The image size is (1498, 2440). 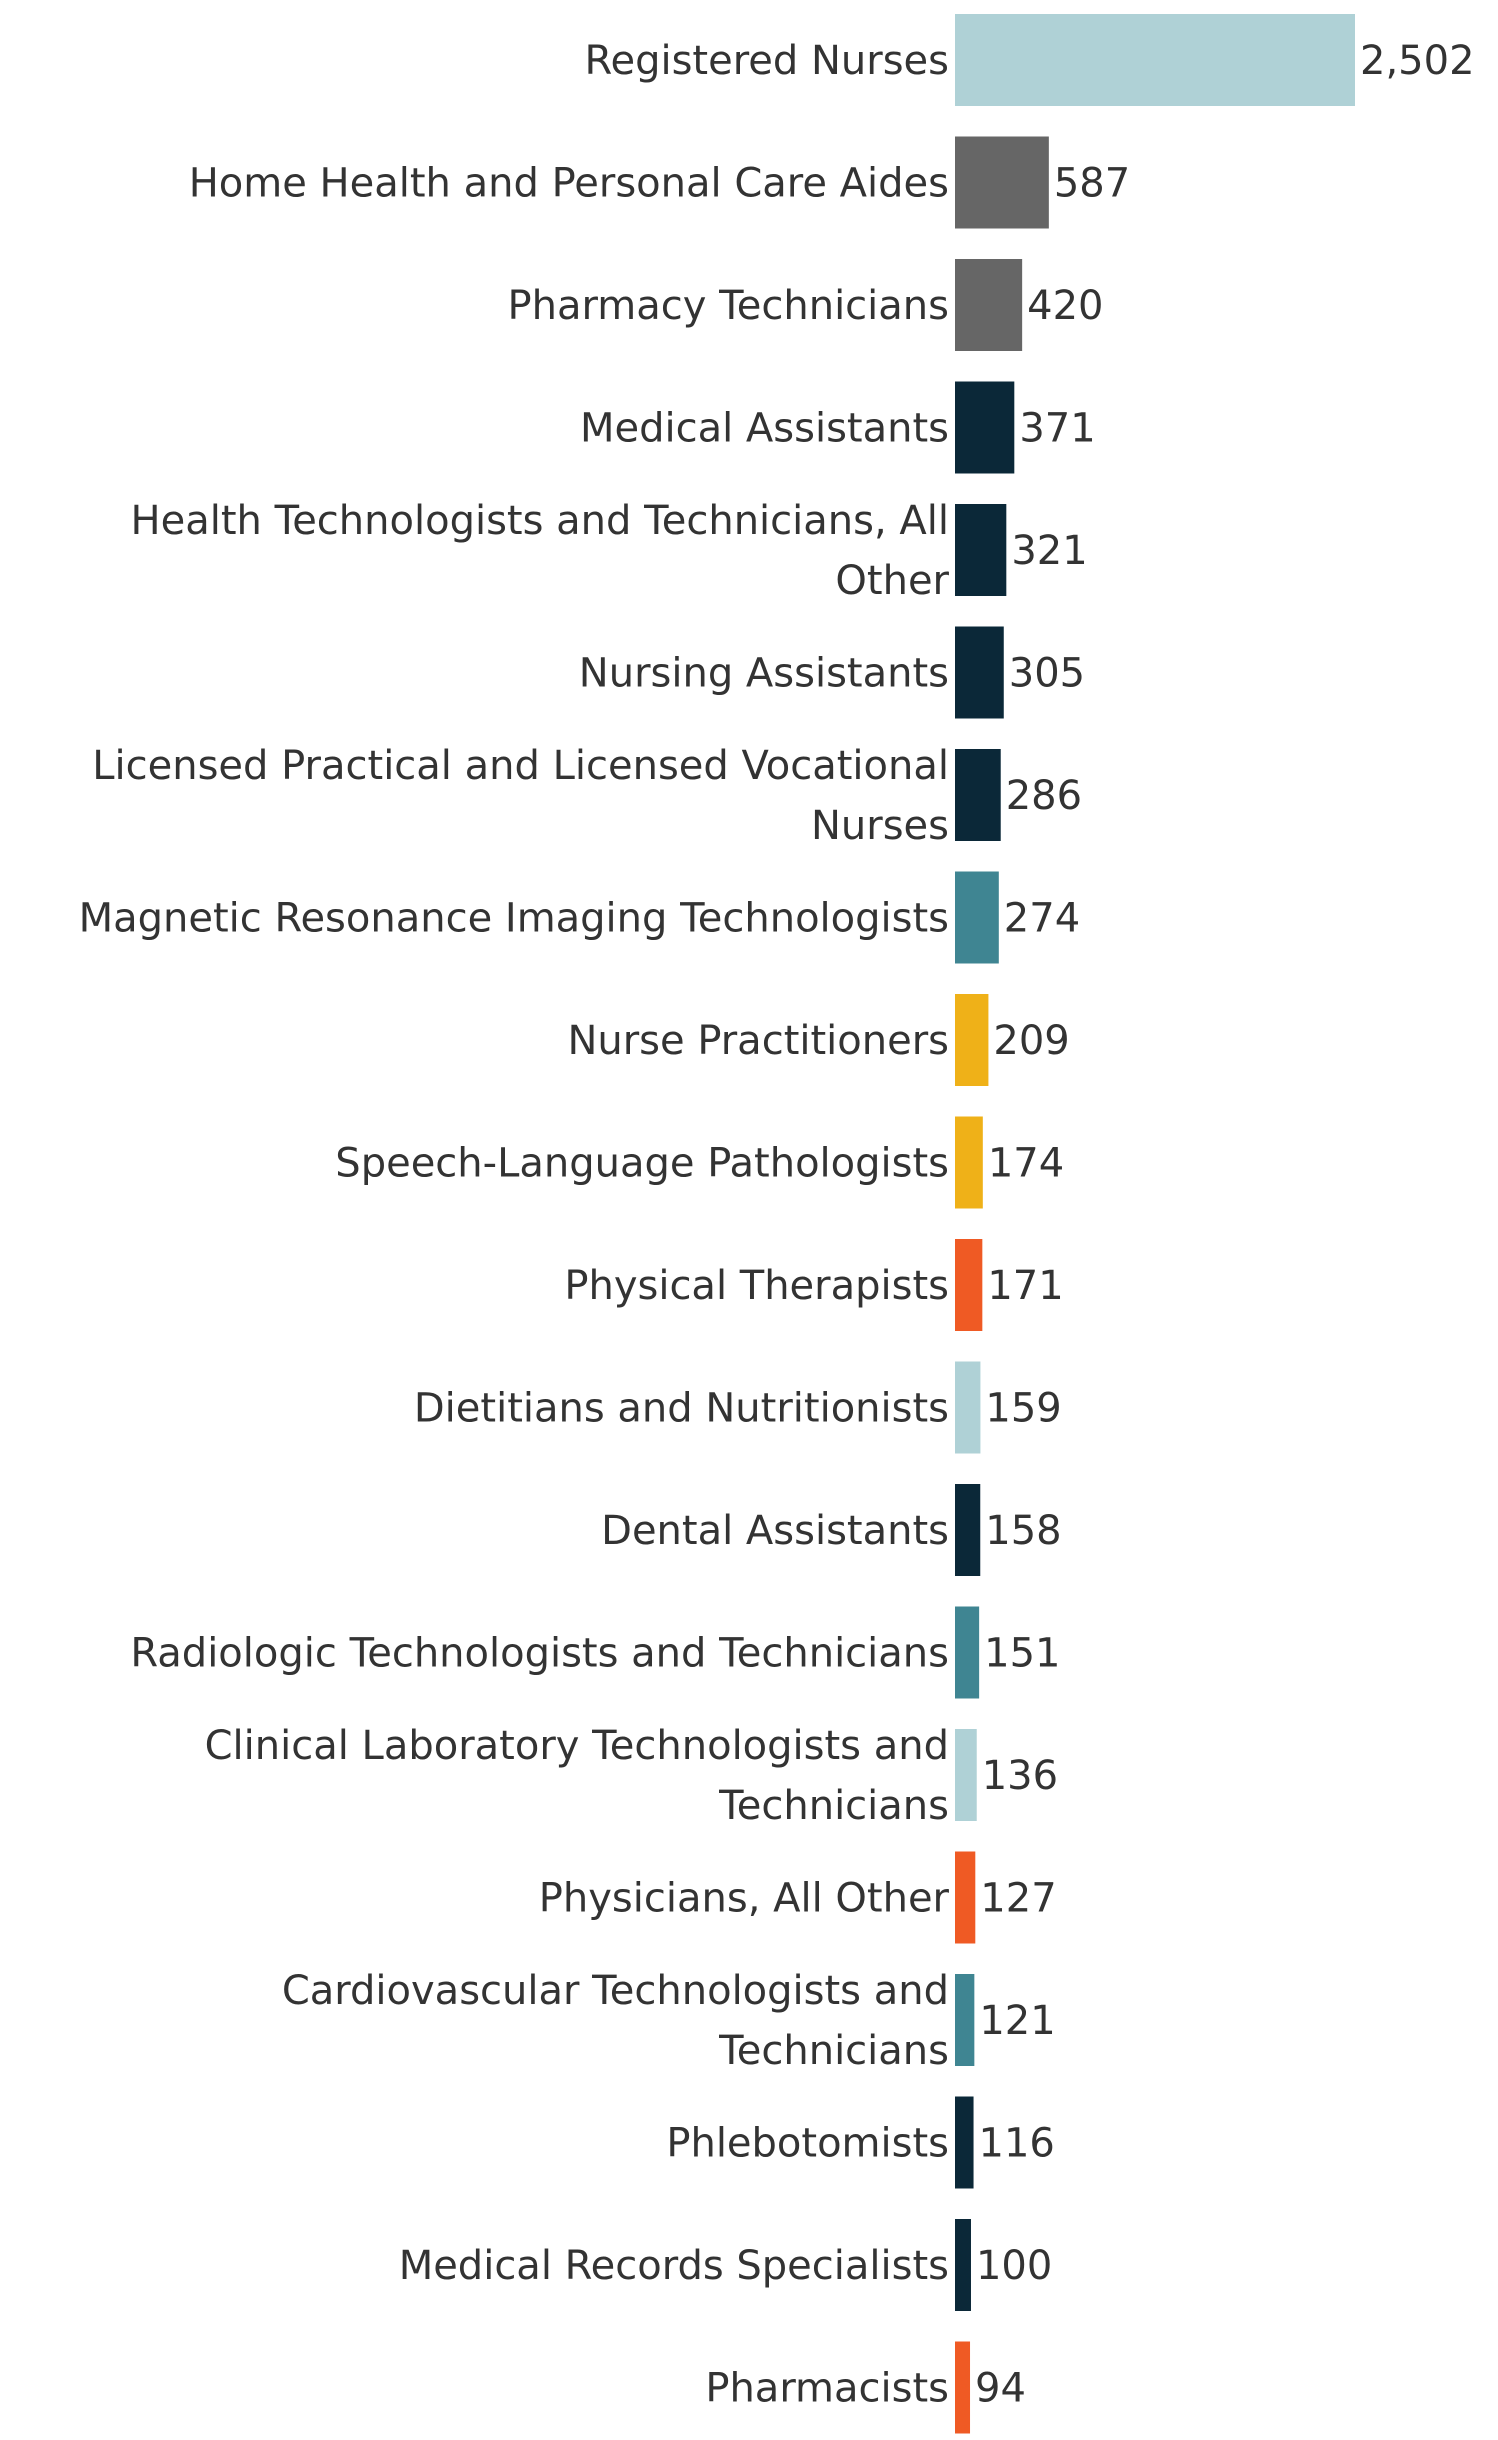 I want to click on category-label-5: Nursing Assistants, so click(x=764, y=674).